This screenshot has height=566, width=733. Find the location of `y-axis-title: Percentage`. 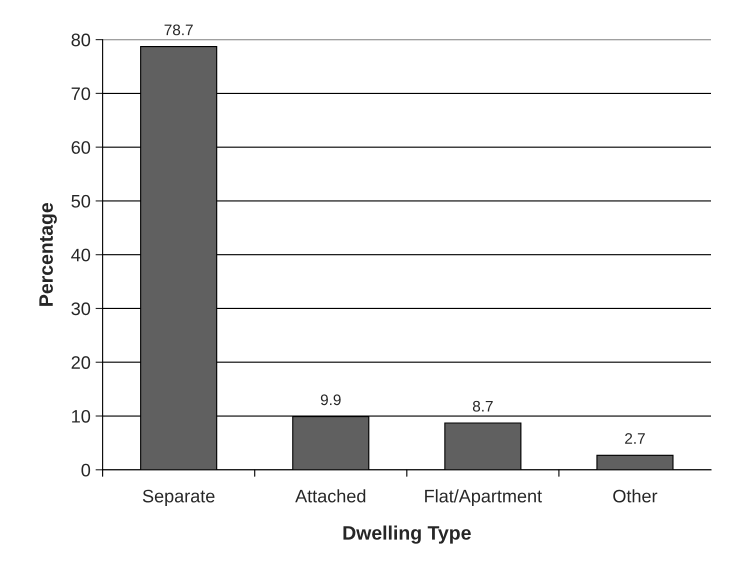

y-axis-title: Percentage is located at coordinates (48, 254).